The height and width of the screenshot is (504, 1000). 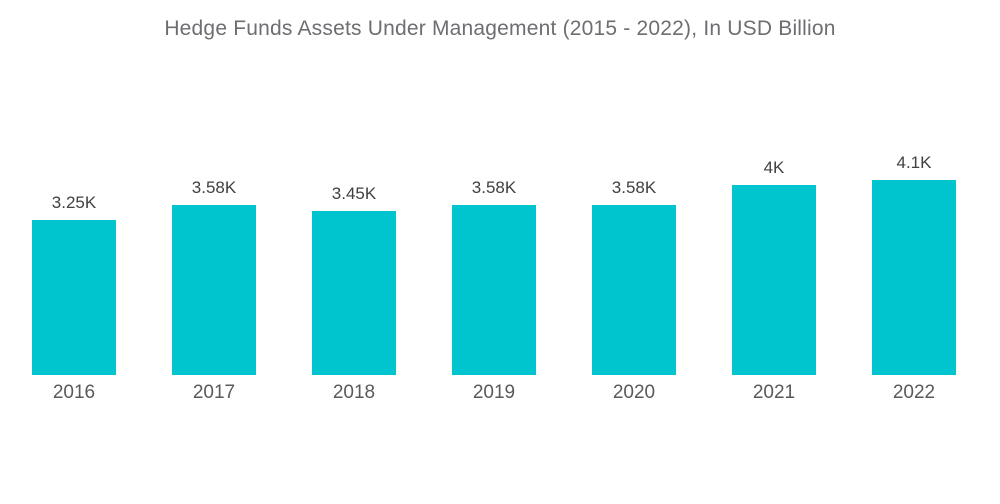 I want to click on bar-group: 4.1K, so click(x=914, y=187).